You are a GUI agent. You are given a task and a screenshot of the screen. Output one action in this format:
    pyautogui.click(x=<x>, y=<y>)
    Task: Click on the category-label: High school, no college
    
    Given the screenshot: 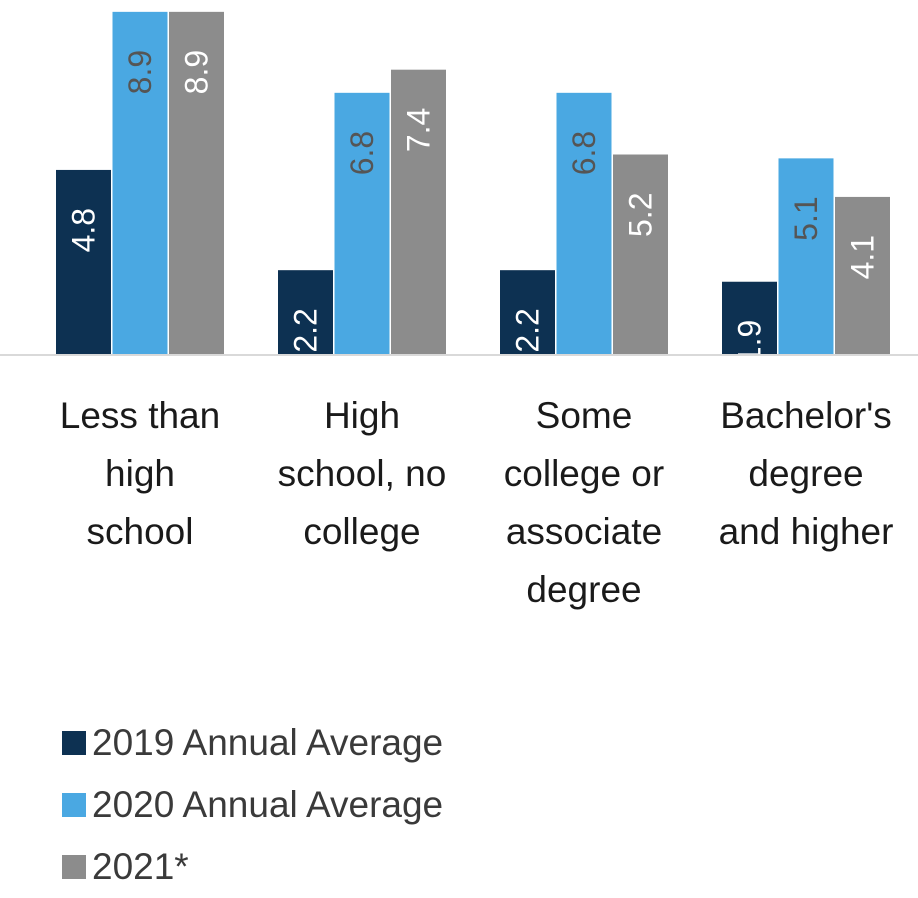 What is the action you would take?
    pyautogui.click(x=362, y=473)
    